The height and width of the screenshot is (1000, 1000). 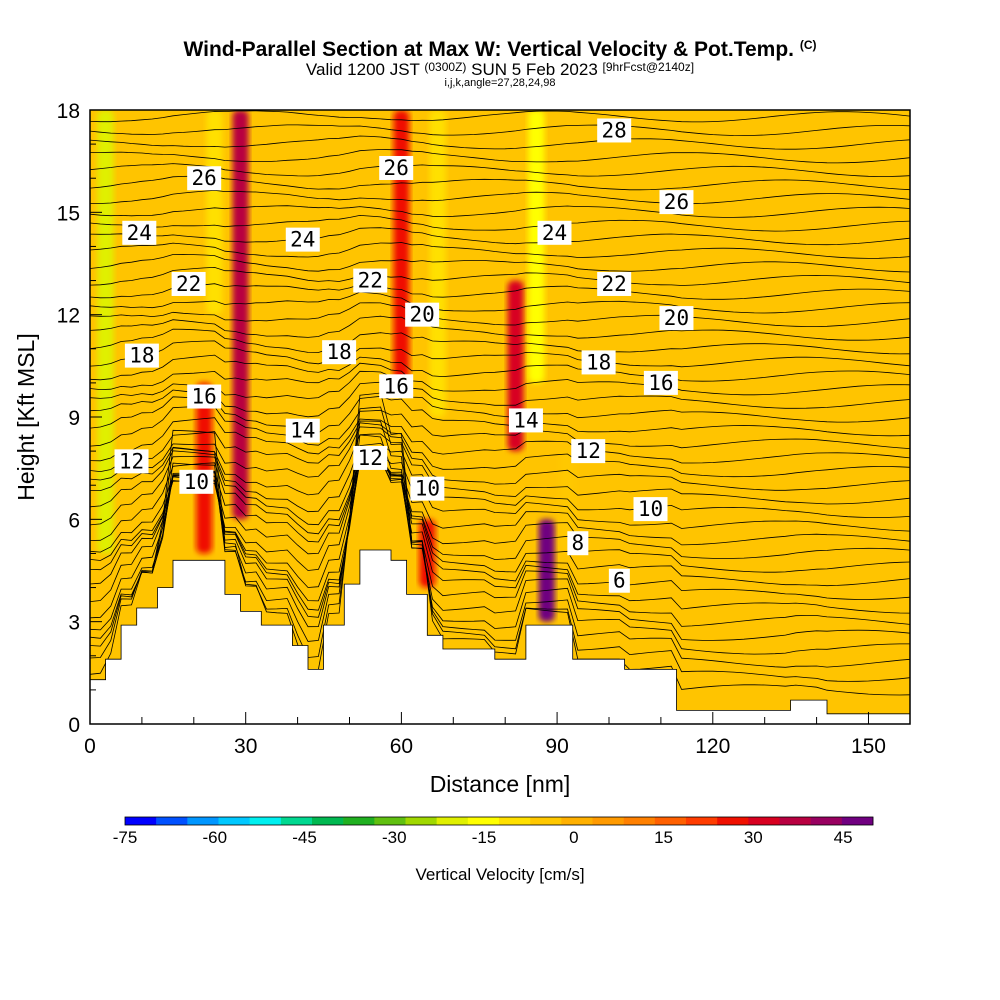 I want to click on contour-label: 8, so click(x=578, y=543).